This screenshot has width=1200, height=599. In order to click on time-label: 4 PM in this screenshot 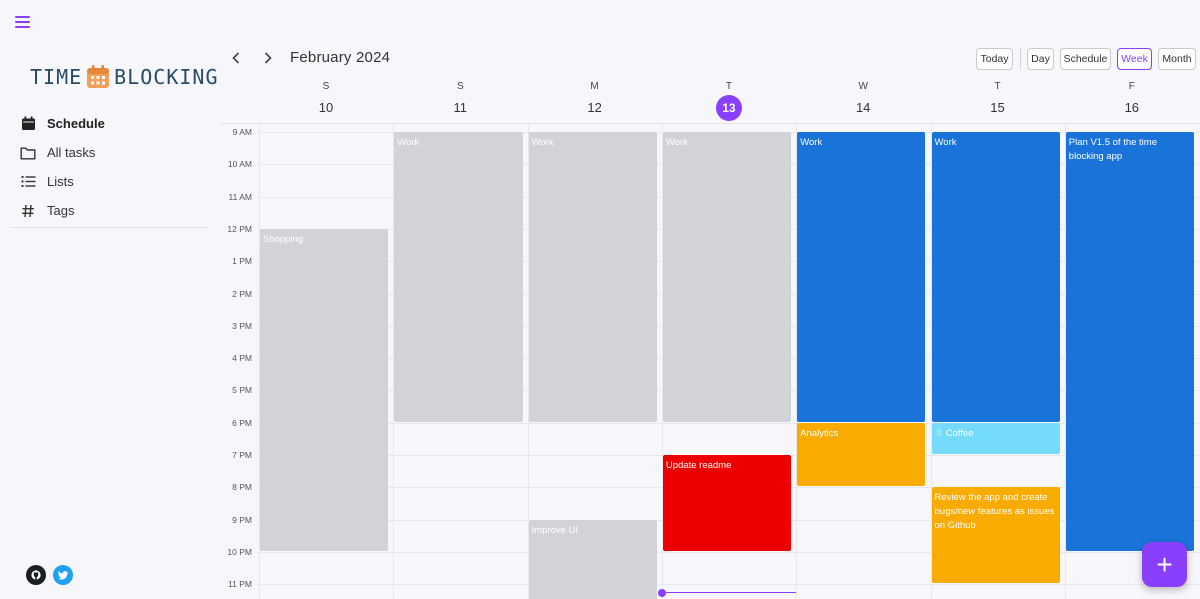, I will do `click(242, 358)`.